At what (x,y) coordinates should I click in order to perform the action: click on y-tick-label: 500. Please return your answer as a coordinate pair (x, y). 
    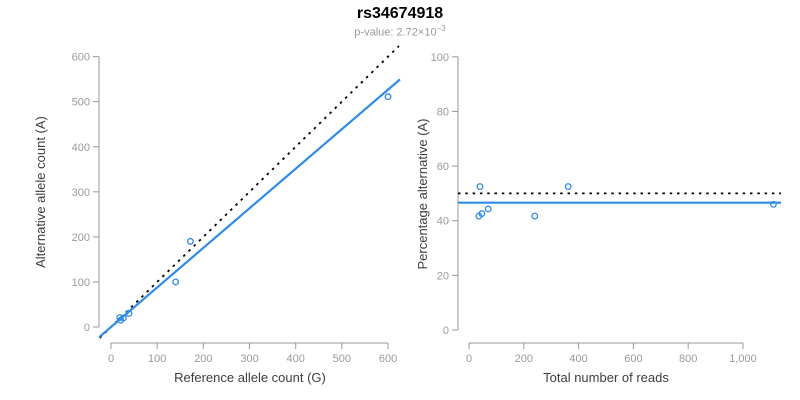
    Looking at the image, I should click on (81, 103).